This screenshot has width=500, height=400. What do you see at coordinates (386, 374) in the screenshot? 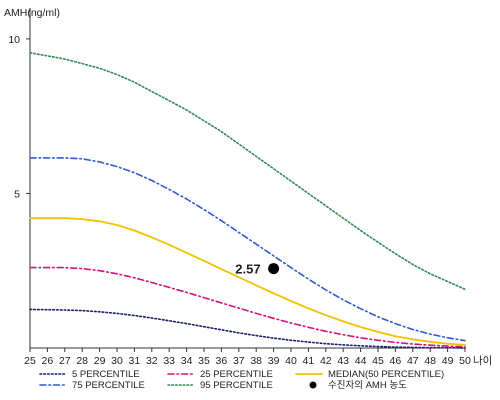
I see `legend-label-2: MEDIAN(50 PERCENTILE)` at bounding box center [386, 374].